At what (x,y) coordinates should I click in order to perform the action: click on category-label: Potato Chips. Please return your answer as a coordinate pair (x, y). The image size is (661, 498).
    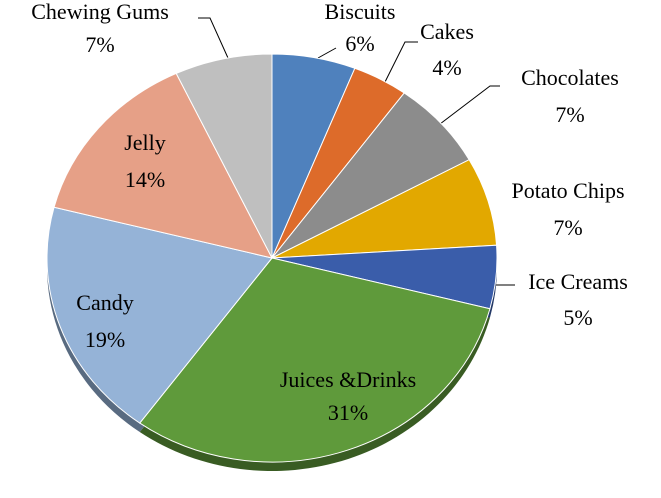
    Looking at the image, I should click on (567, 190).